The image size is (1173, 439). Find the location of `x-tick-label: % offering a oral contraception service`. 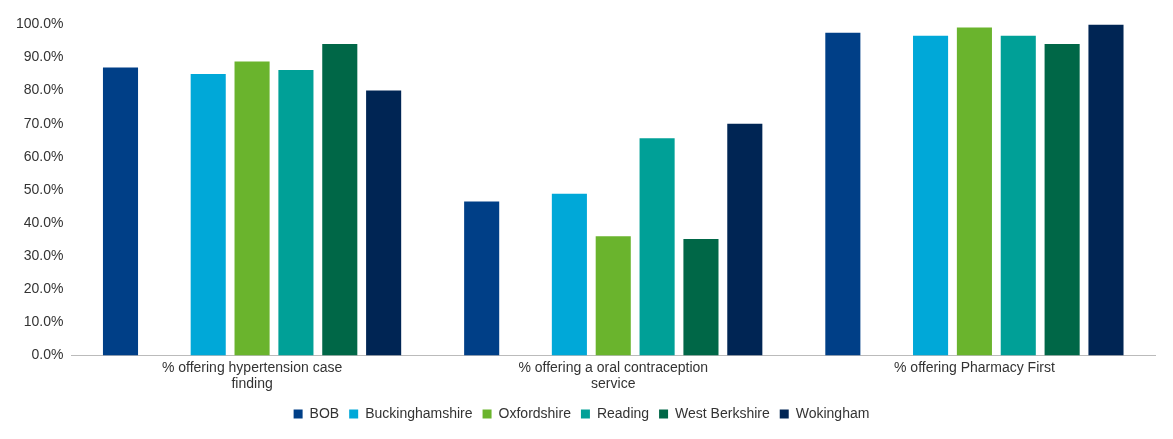

x-tick-label: % offering a oral contraception service is located at coordinates (613, 375).